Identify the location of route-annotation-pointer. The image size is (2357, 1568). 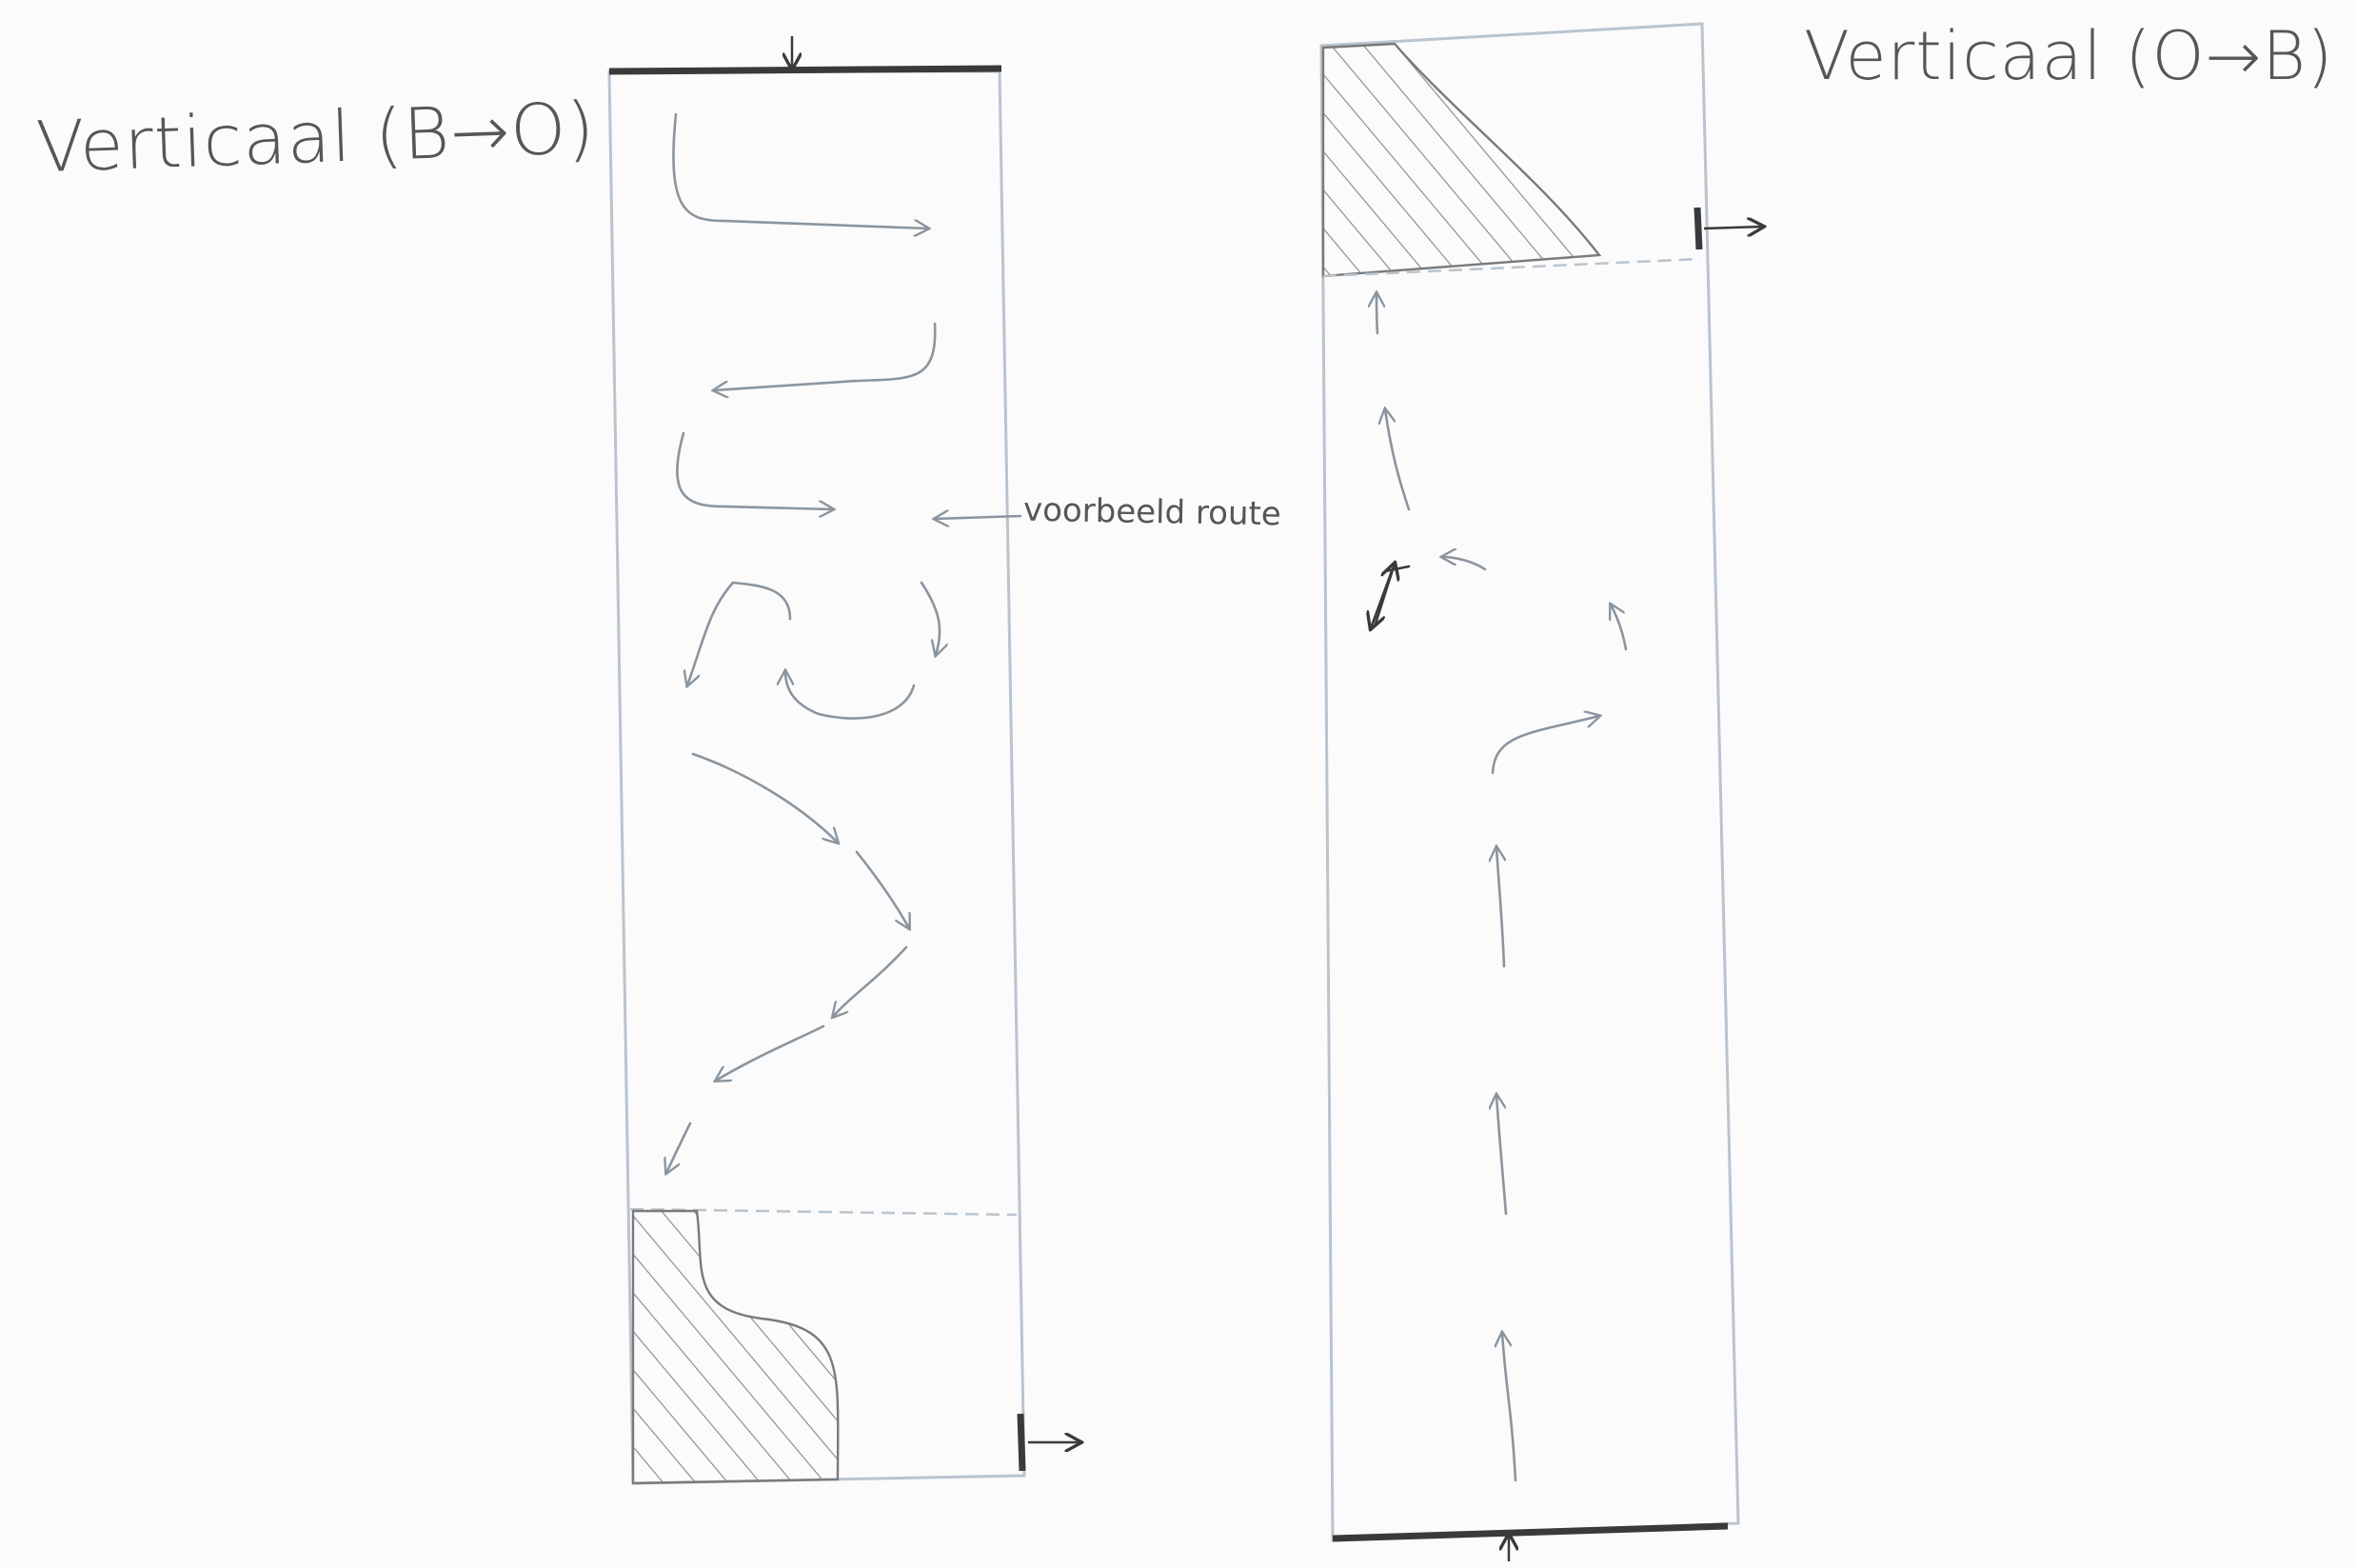
(978, 518).